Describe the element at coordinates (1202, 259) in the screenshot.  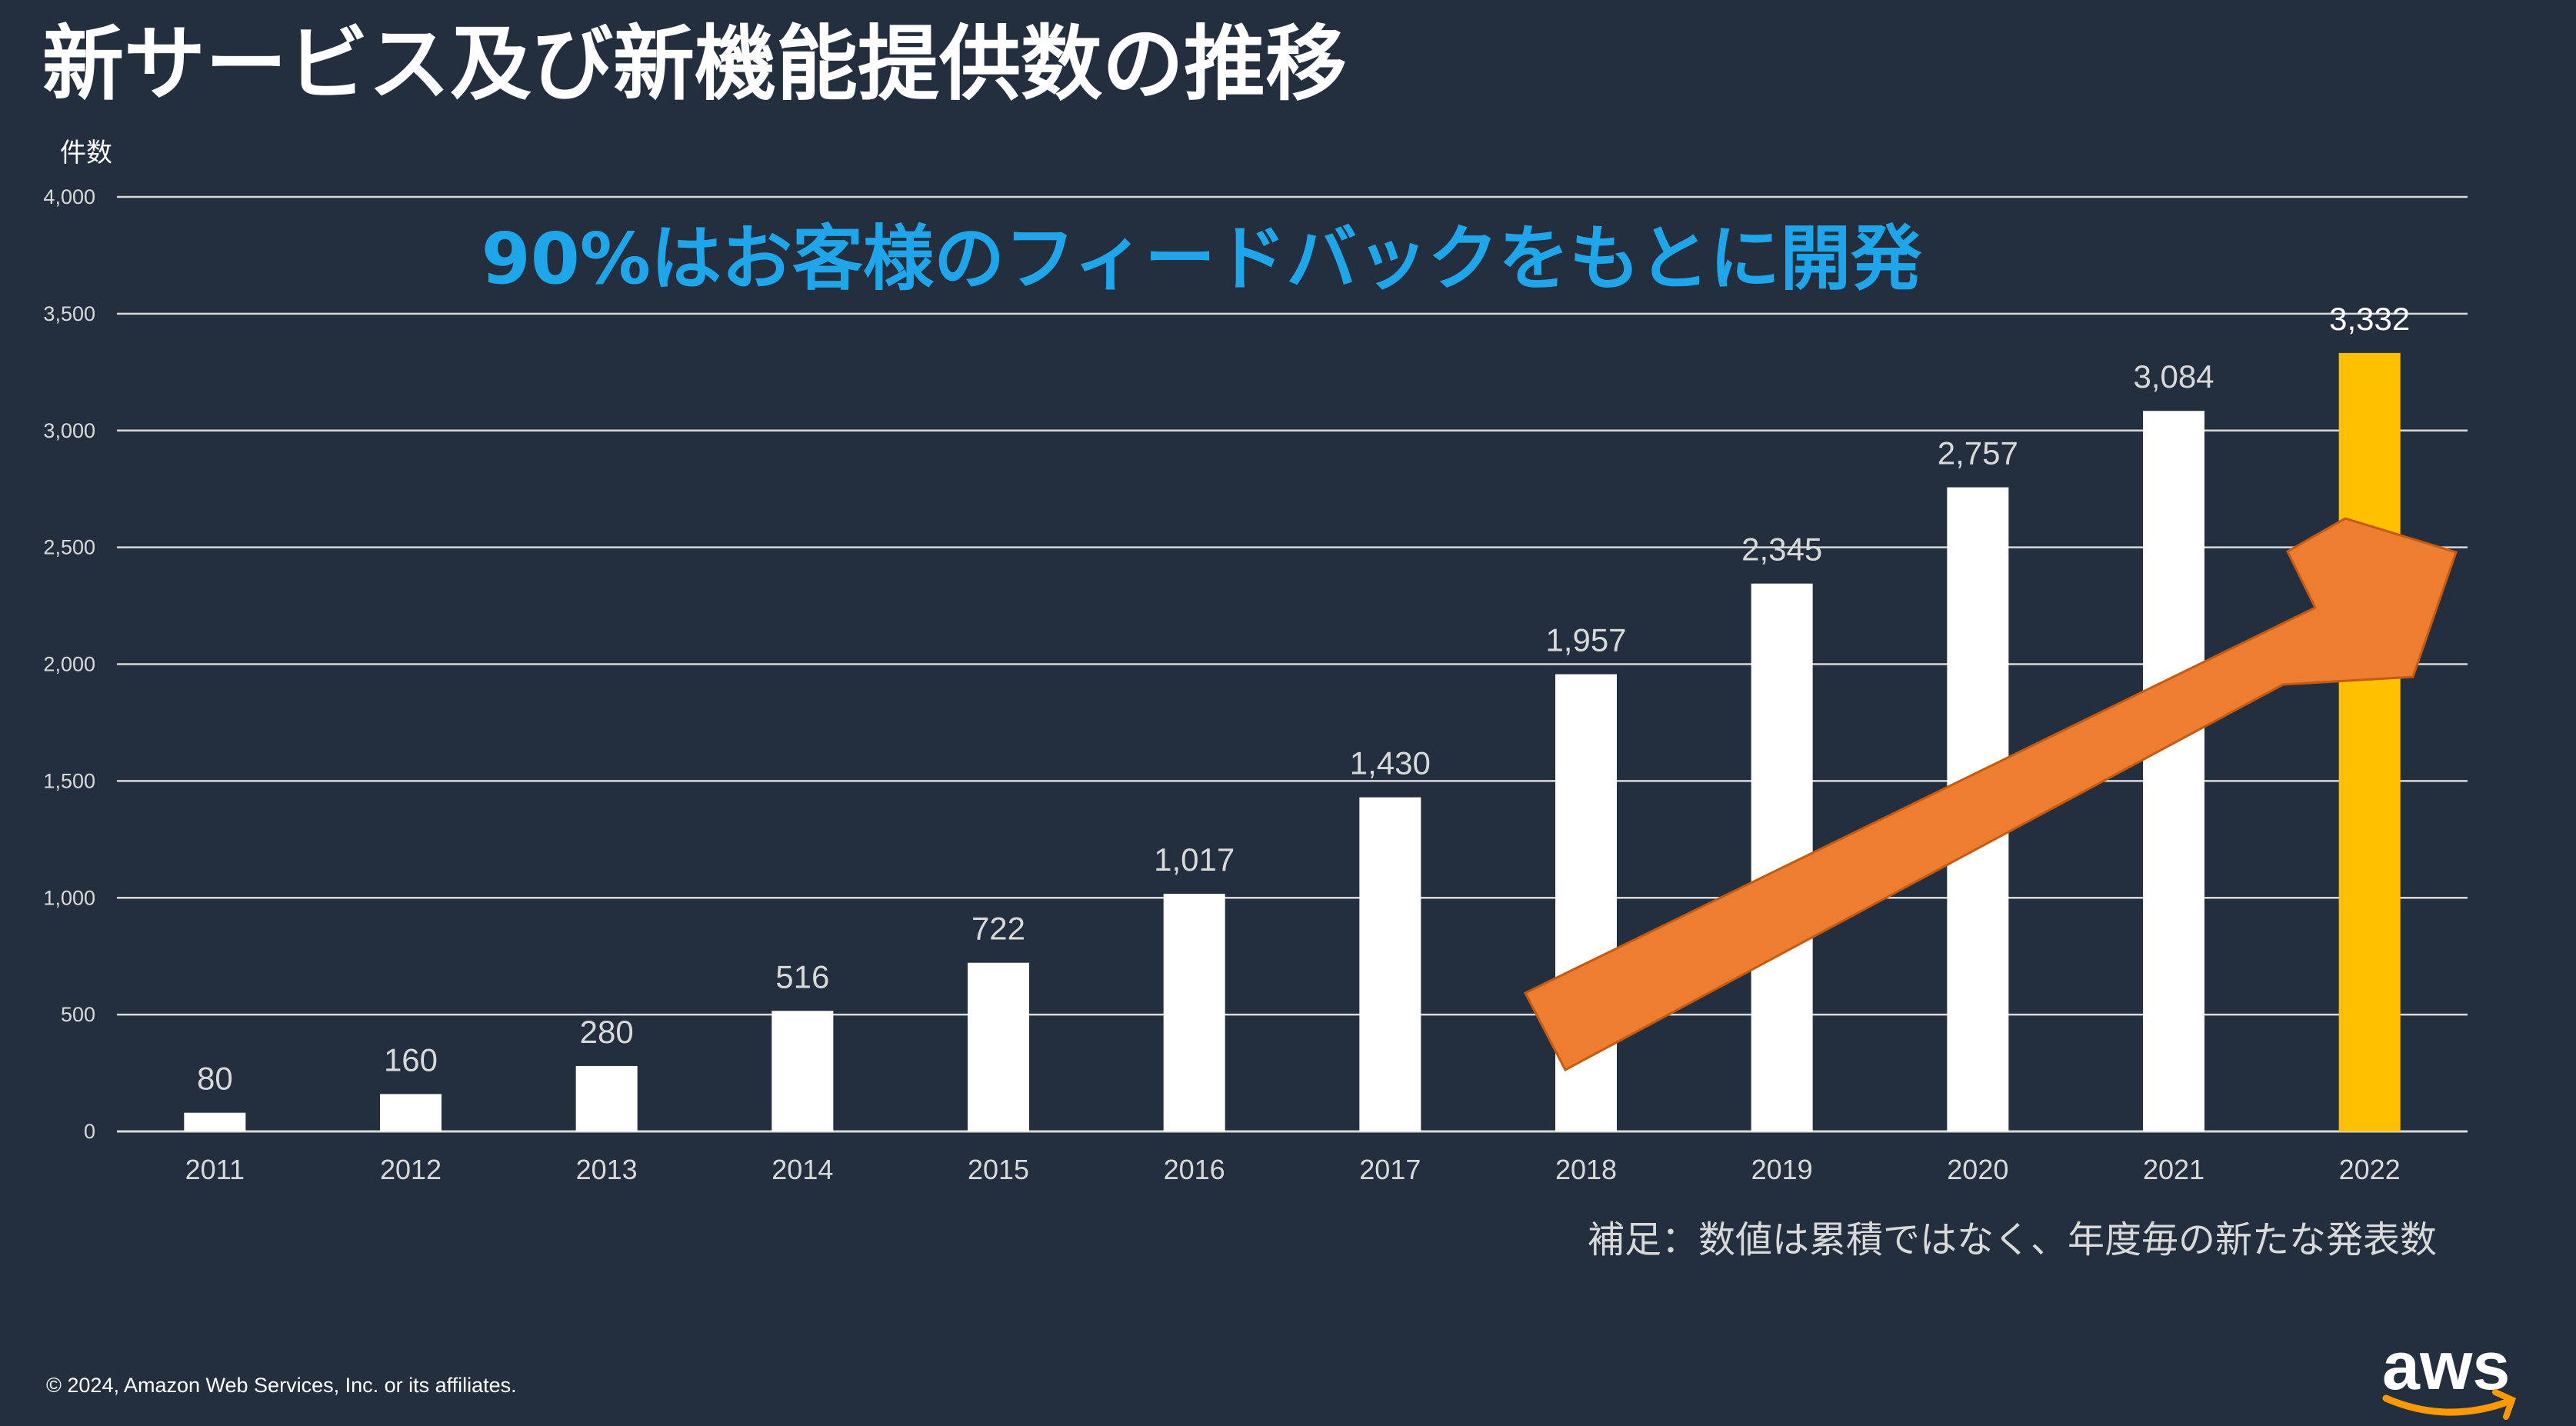
I see `headline: 90%はお客様のフィードバックをもとに開発` at that location.